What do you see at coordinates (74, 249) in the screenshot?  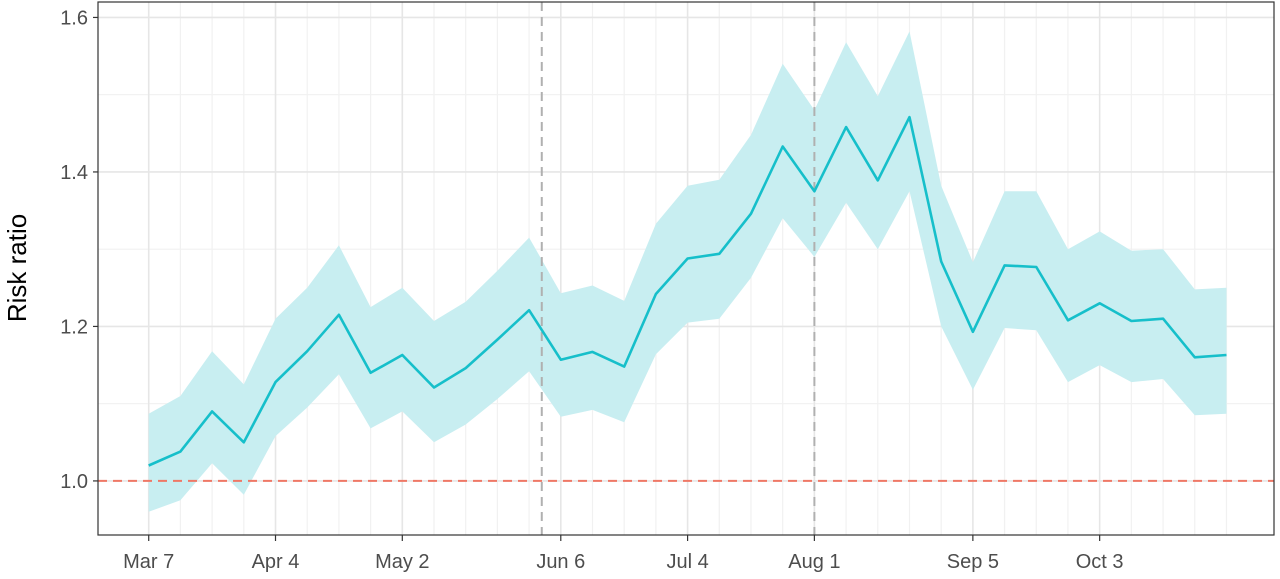 I see `y-axis-tick-labels: 1.0 1.2 1.4 1.6` at bounding box center [74, 249].